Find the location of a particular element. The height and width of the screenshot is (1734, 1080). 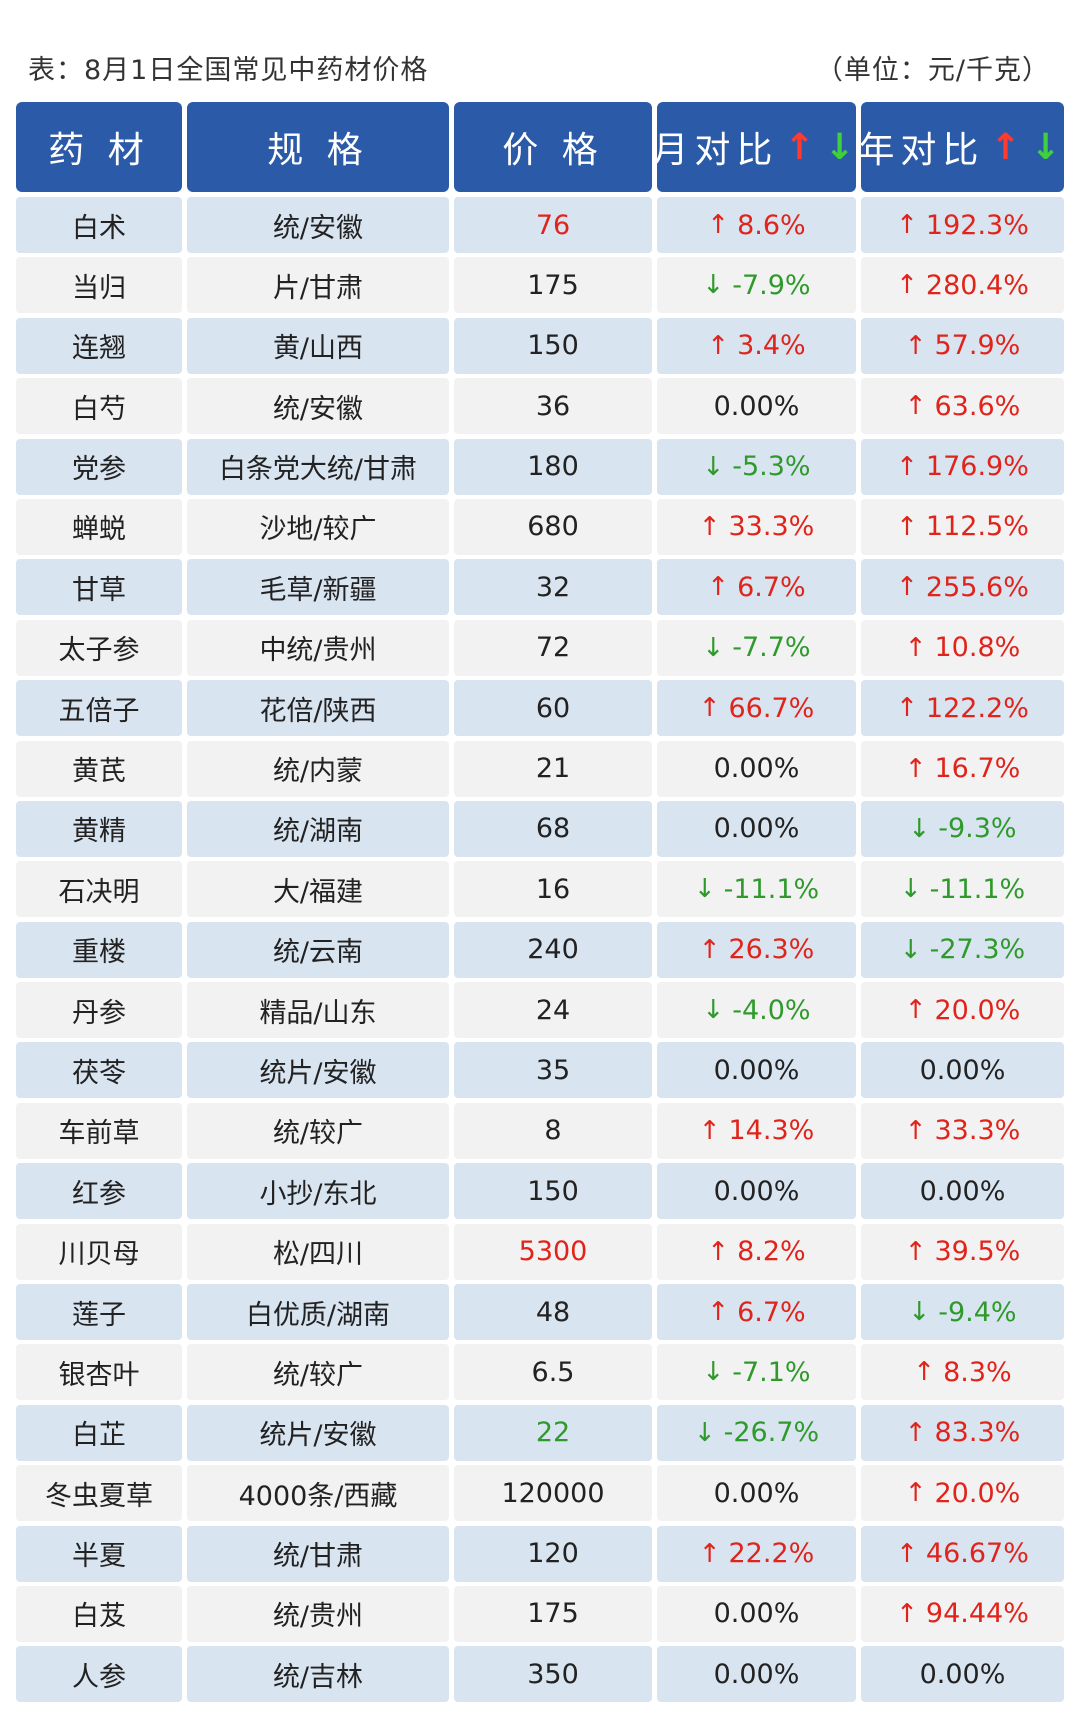

spec-cell: 统片/安徽 is located at coordinates (318, 1070).